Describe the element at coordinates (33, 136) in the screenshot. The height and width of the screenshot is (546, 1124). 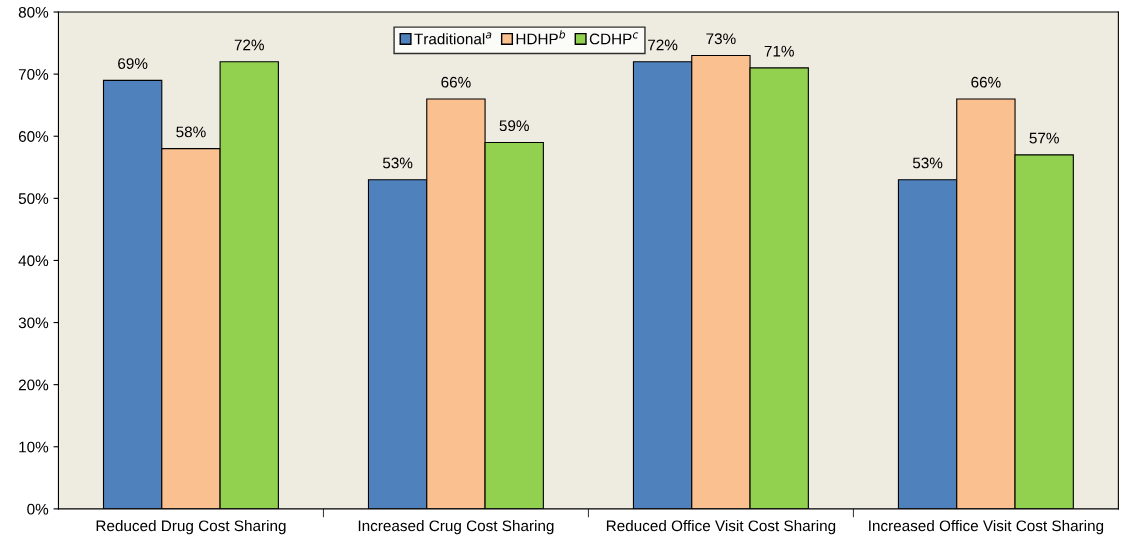
I see `y-tick-label: 60%` at that location.